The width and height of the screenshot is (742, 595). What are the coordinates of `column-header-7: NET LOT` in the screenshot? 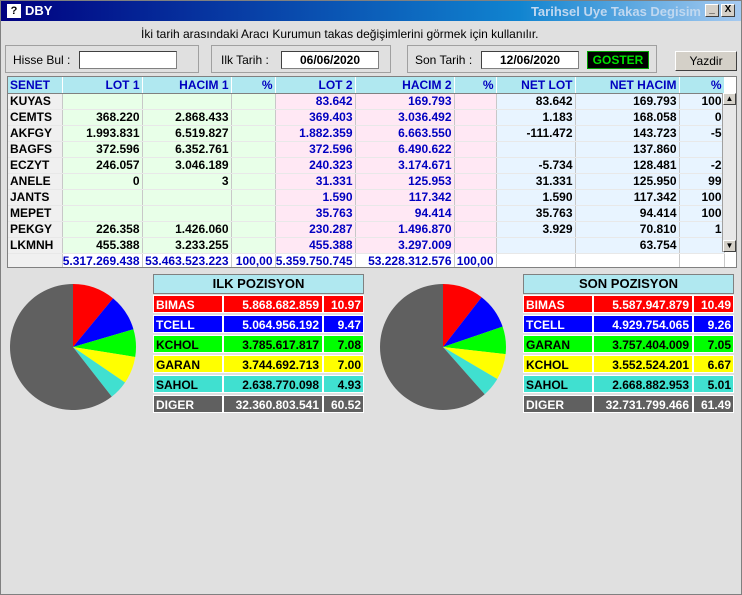 It's located at (536, 85).